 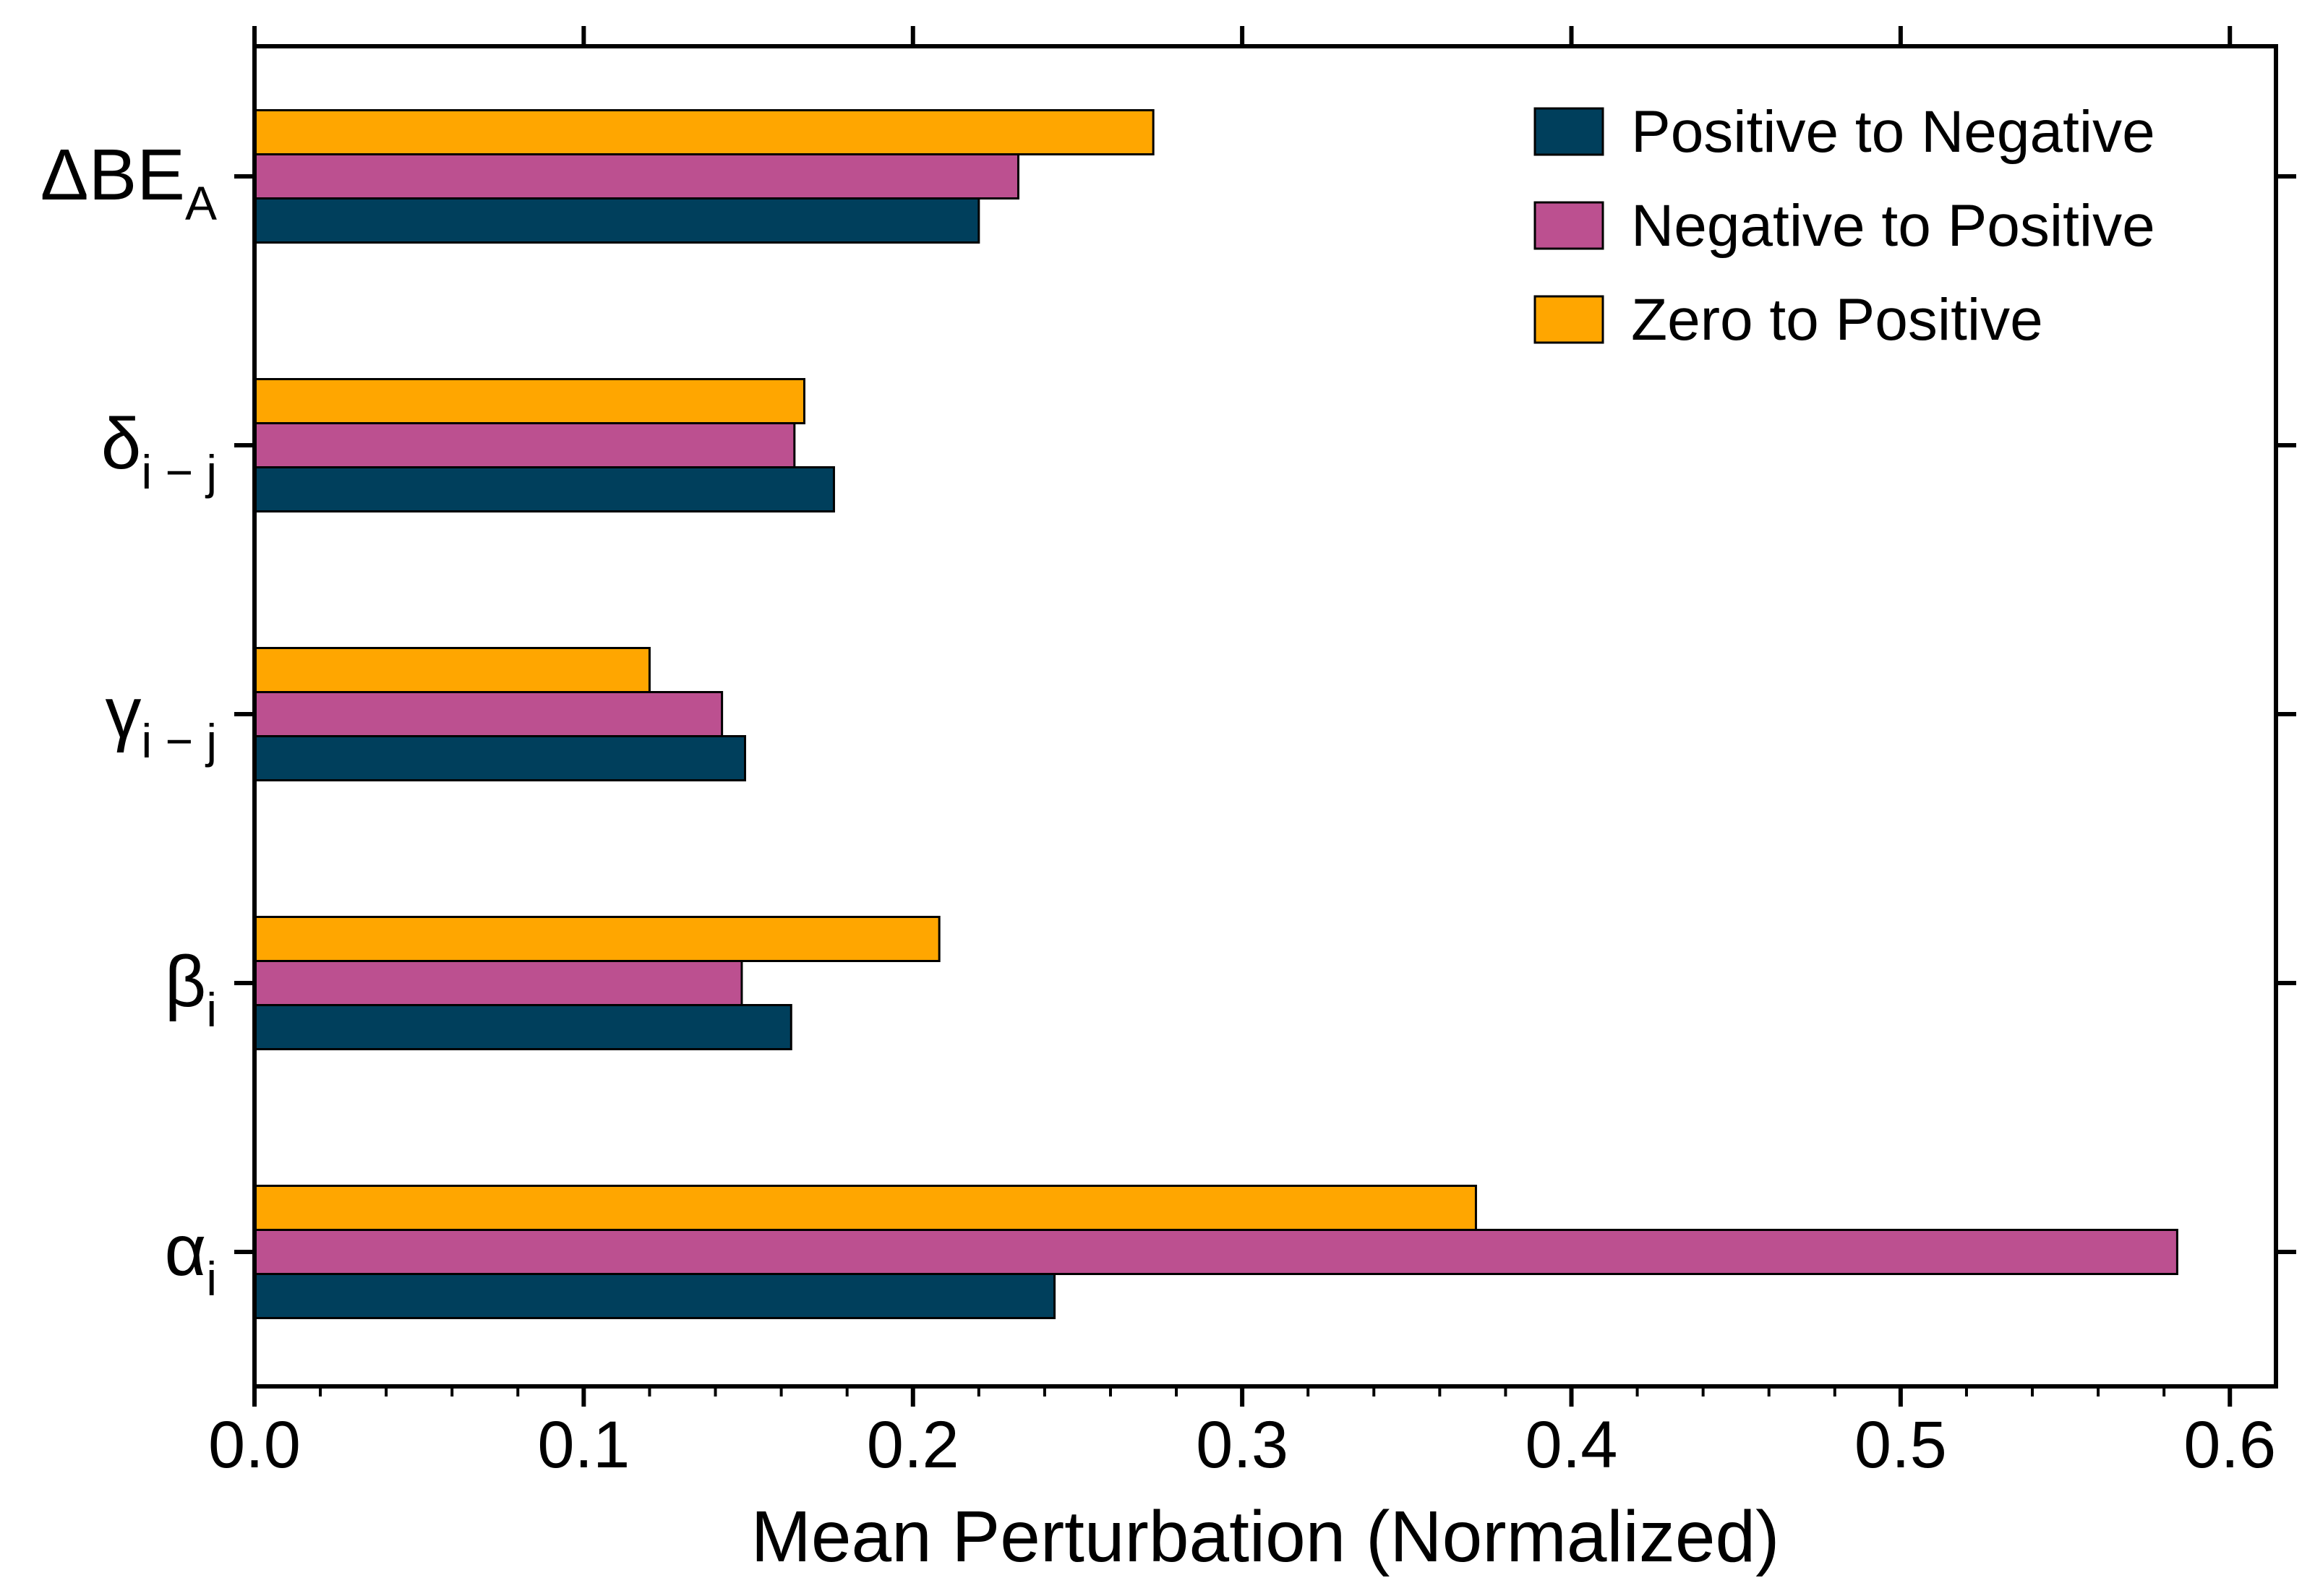 I want to click on y-tick-label-3: δi − j, so click(x=159, y=451).